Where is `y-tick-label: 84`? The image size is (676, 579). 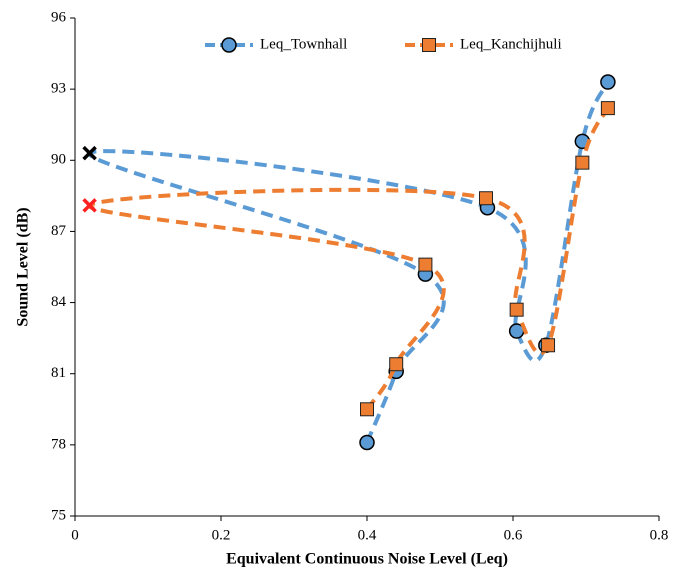
y-tick-label: 84 is located at coordinates (59, 302).